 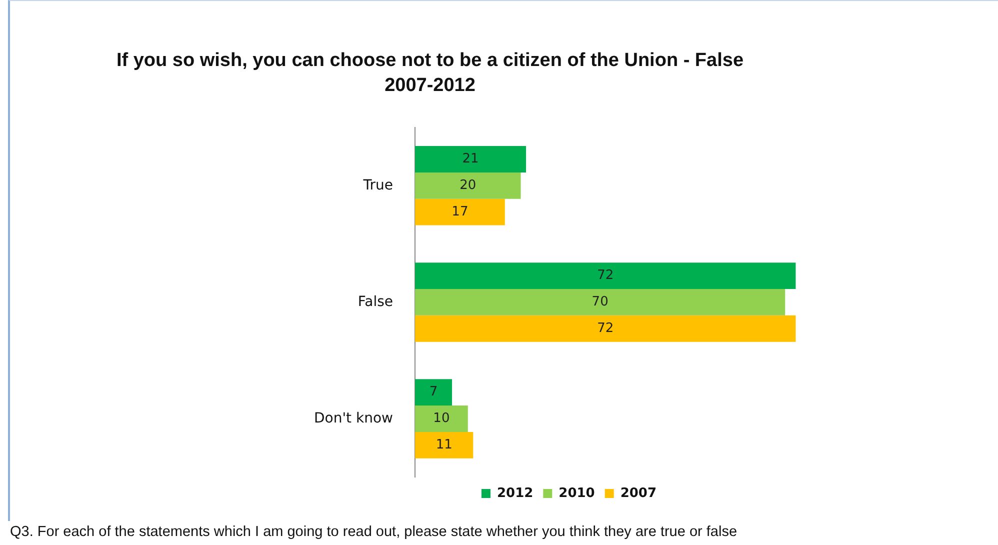 I want to click on y-tick-label: False, so click(x=376, y=302).